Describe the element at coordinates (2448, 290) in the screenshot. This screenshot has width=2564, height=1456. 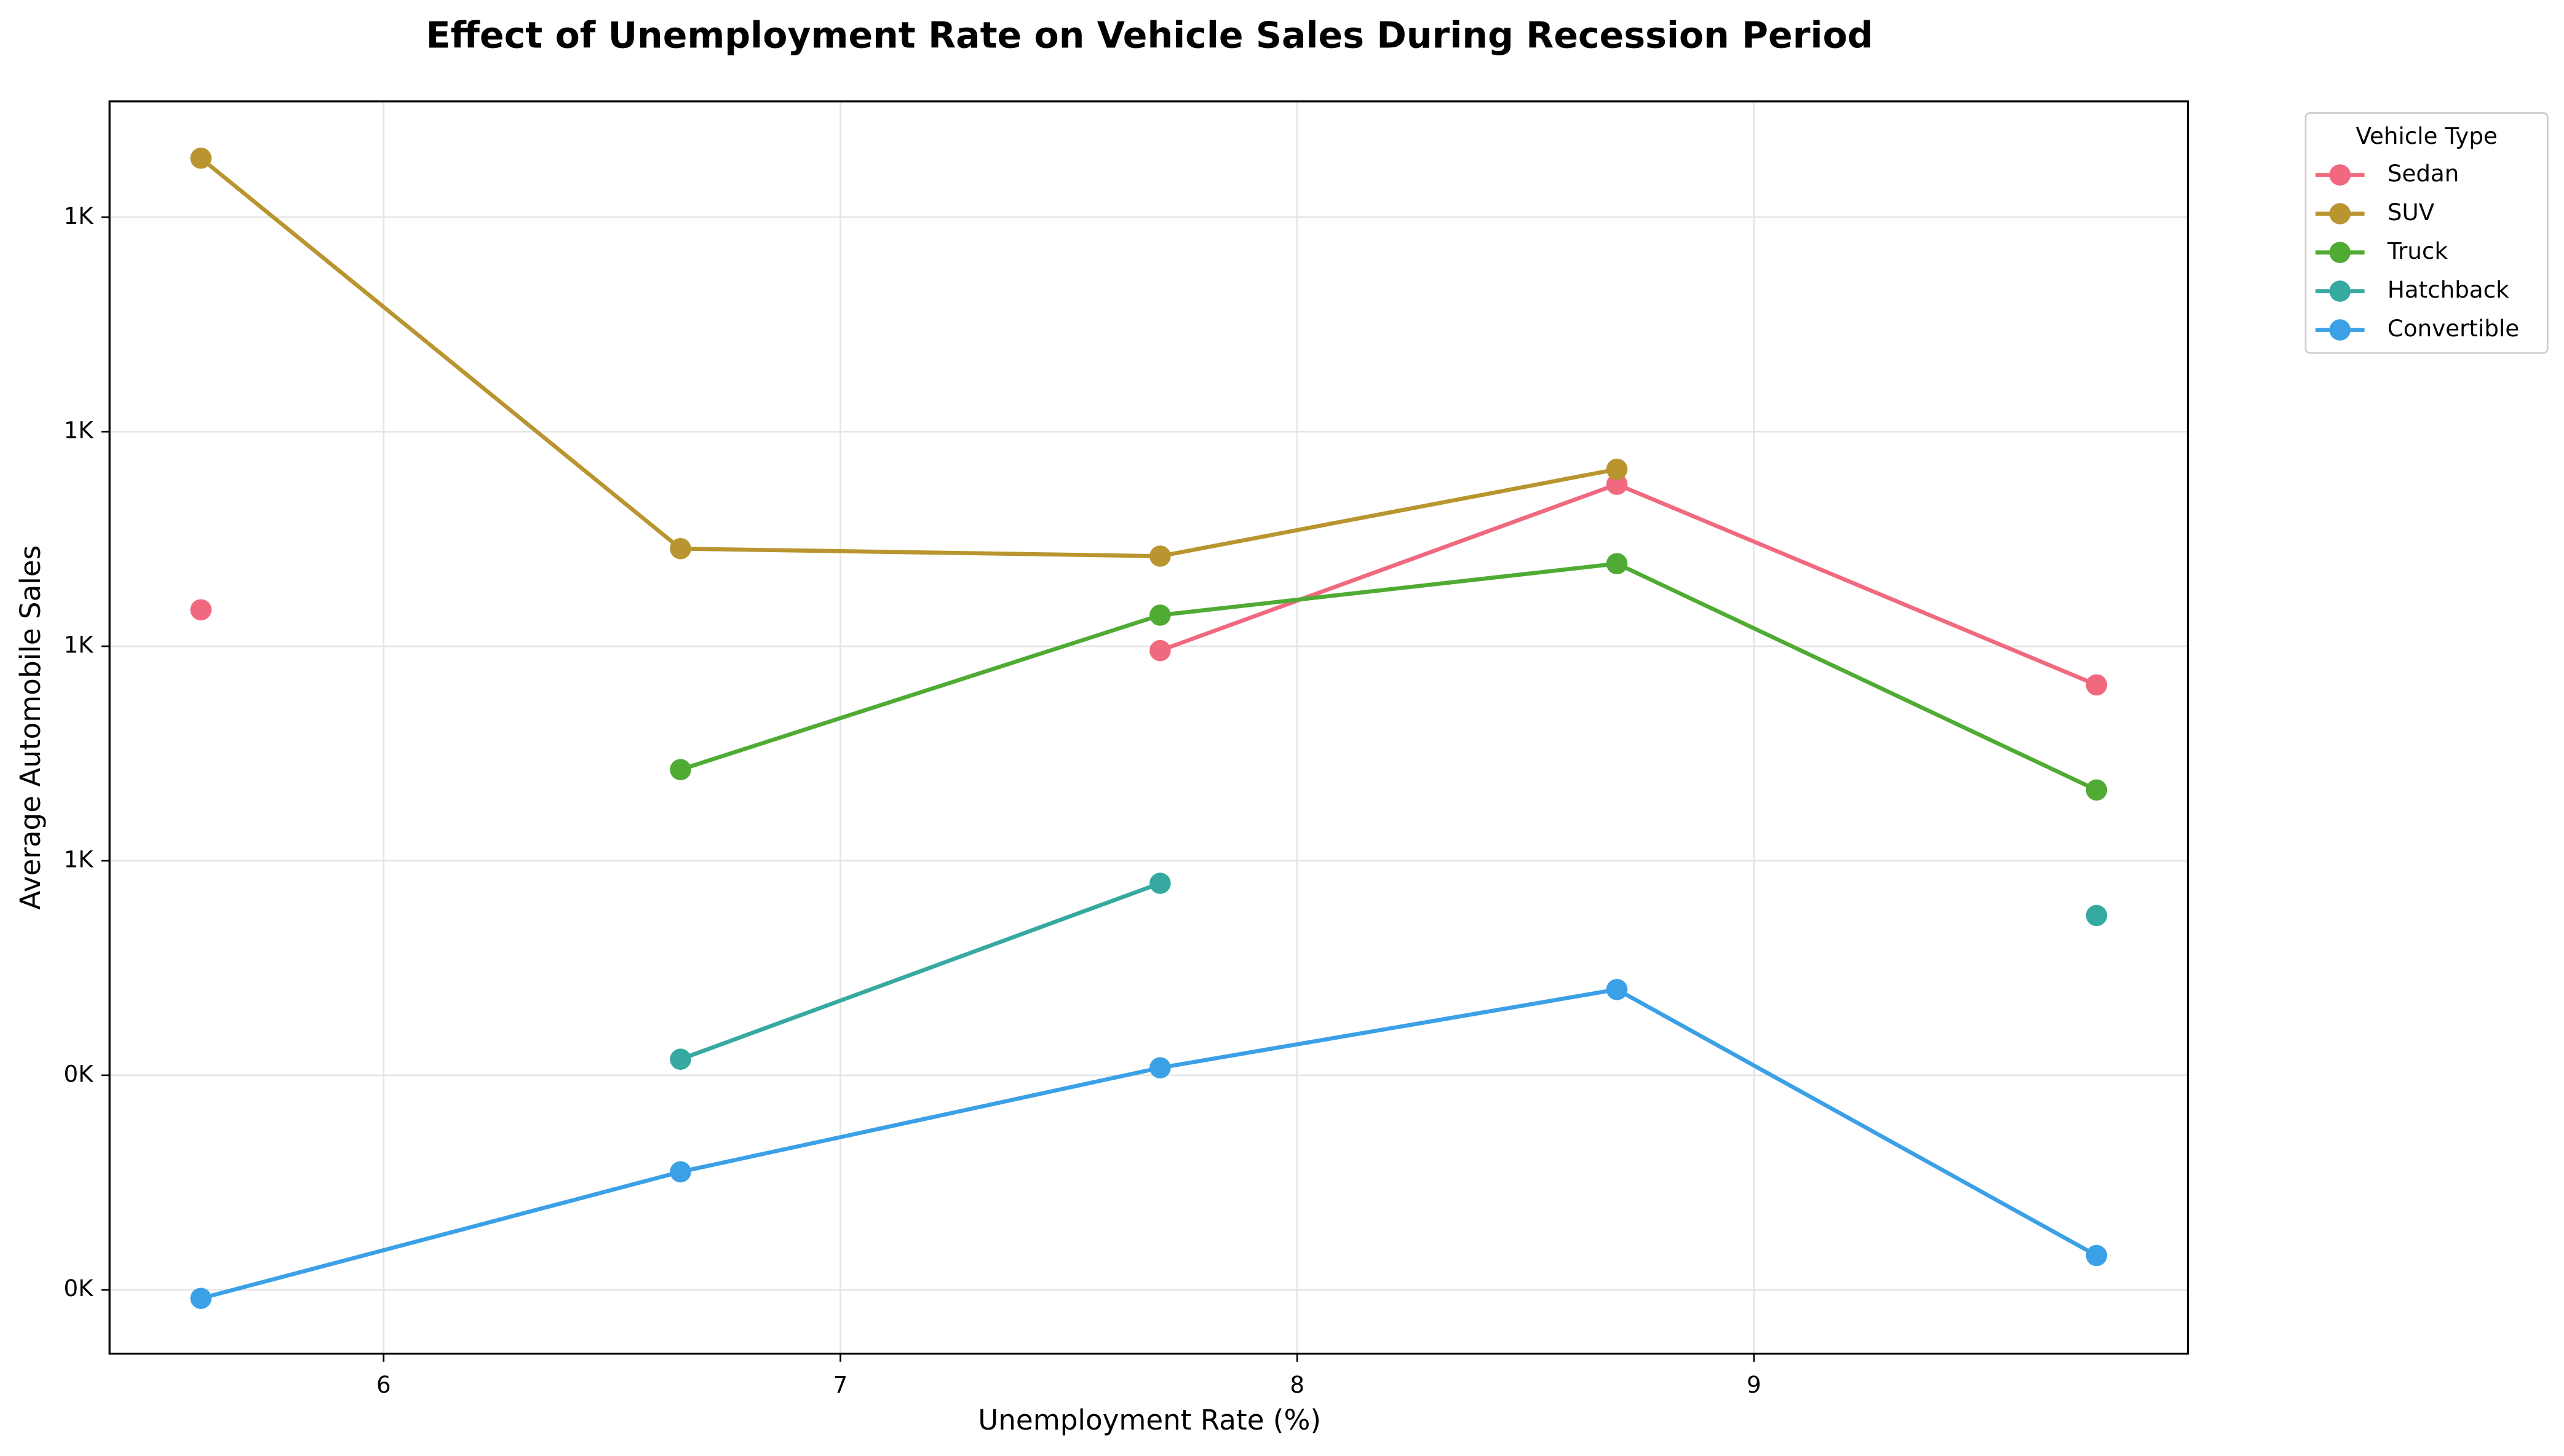
I see `legend-label: Hatchback` at that location.